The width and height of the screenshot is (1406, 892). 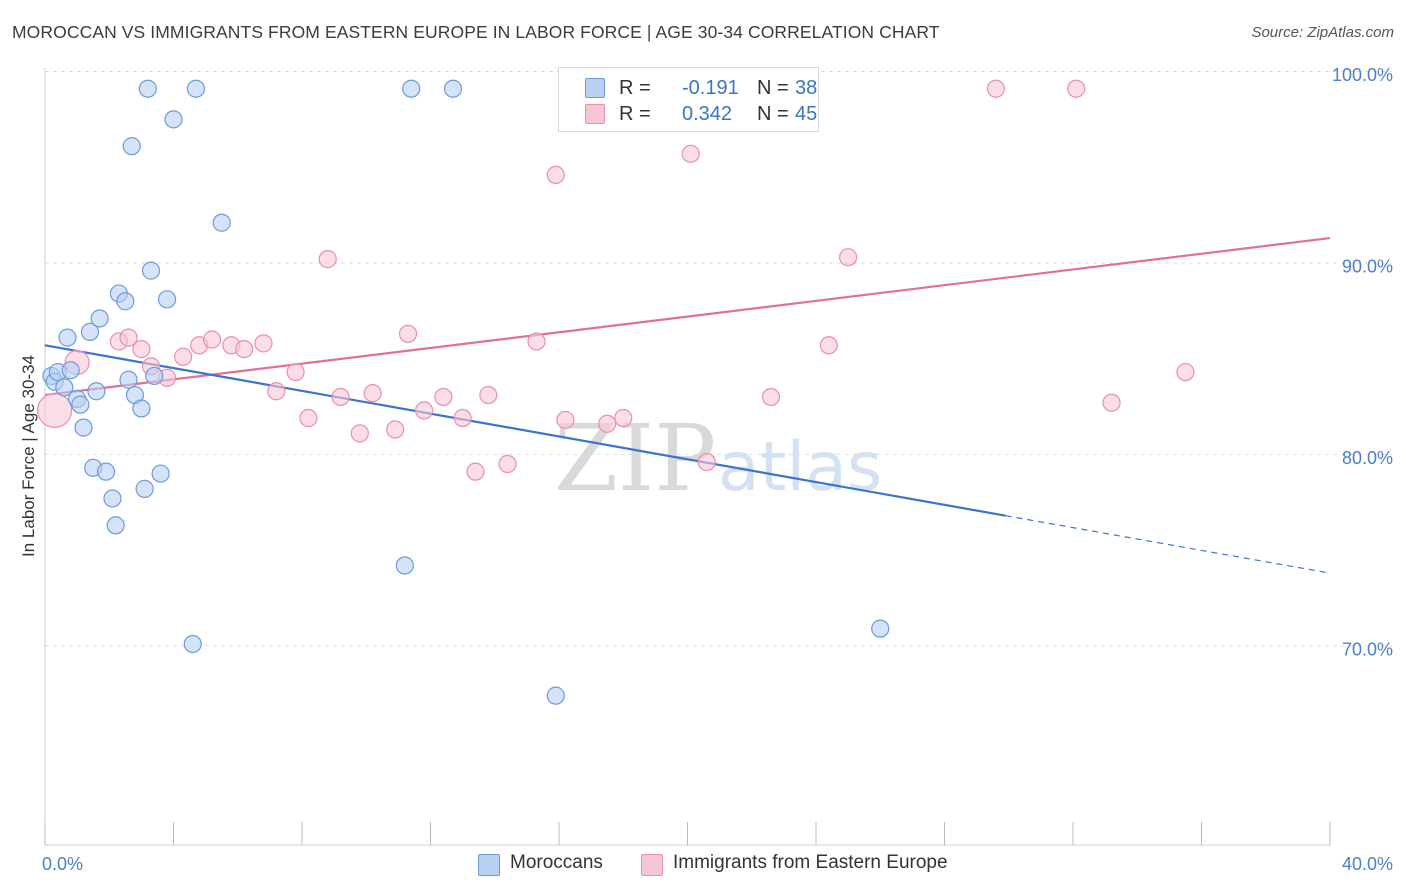 What do you see at coordinates (635, 458) in the screenshot?
I see `watermark-zip: ZIP` at bounding box center [635, 458].